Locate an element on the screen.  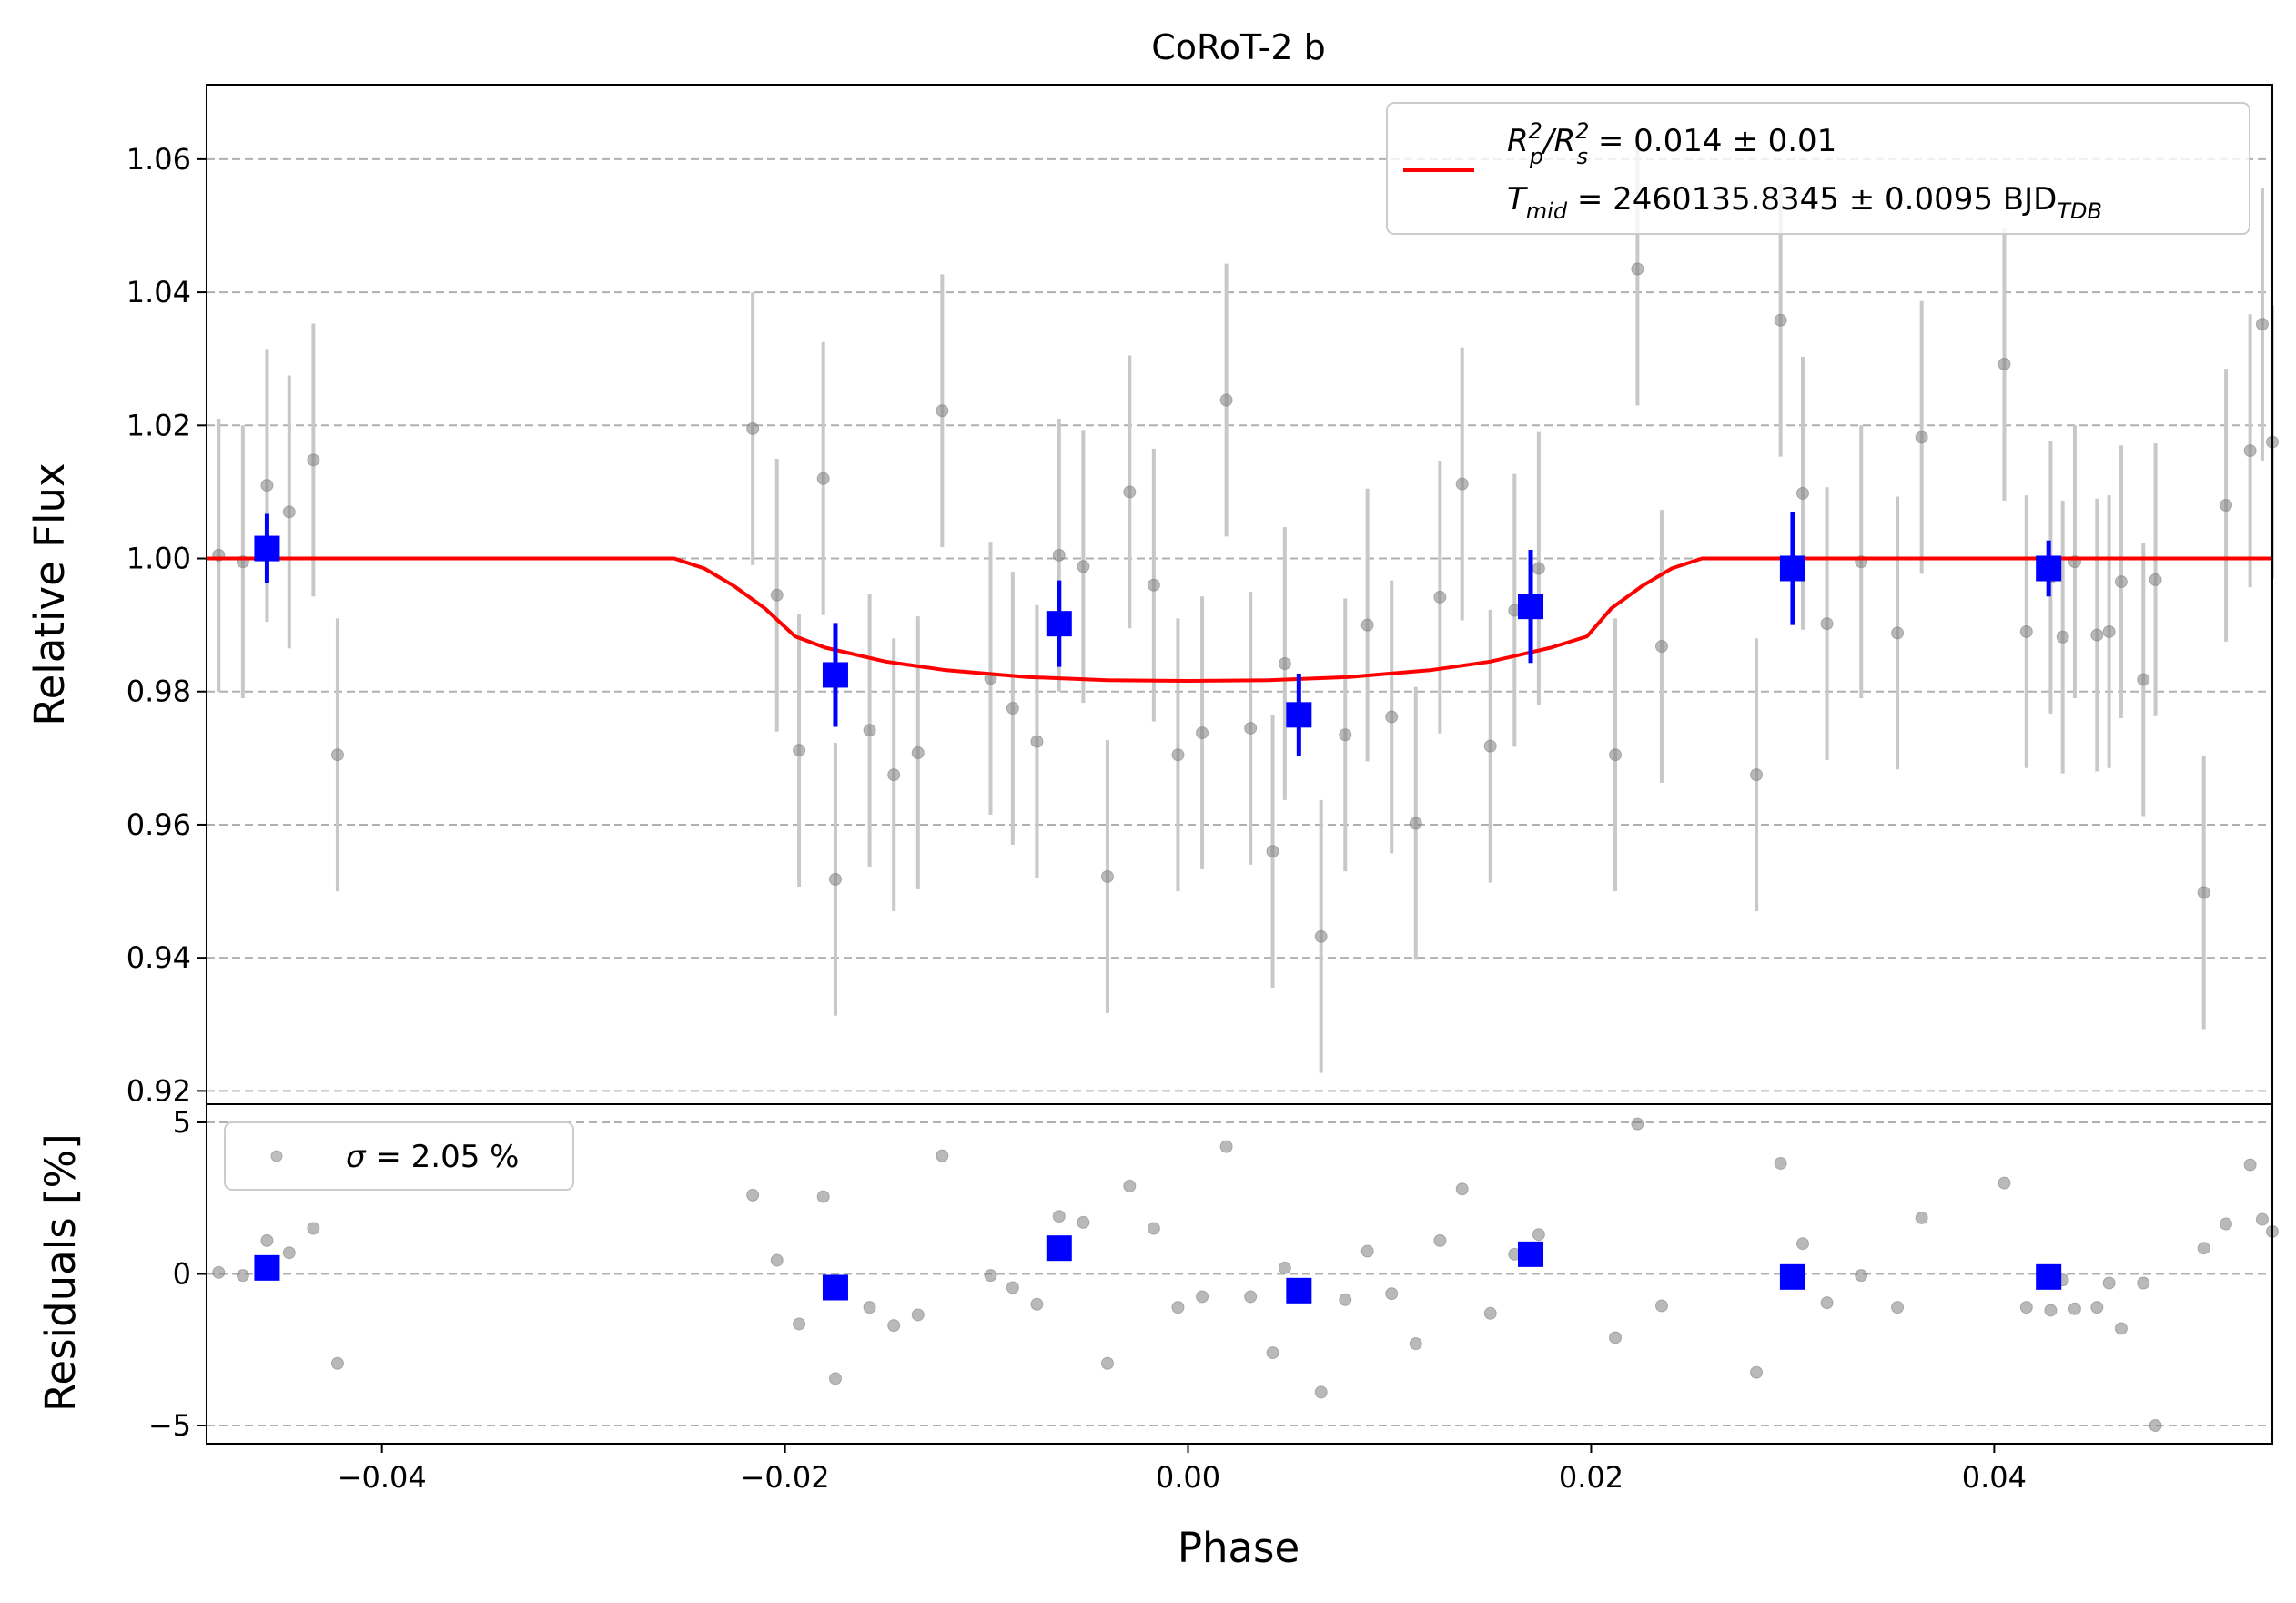
bottom-y-axis-ticks: −5 0 5 is located at coordinates (178, 1274).